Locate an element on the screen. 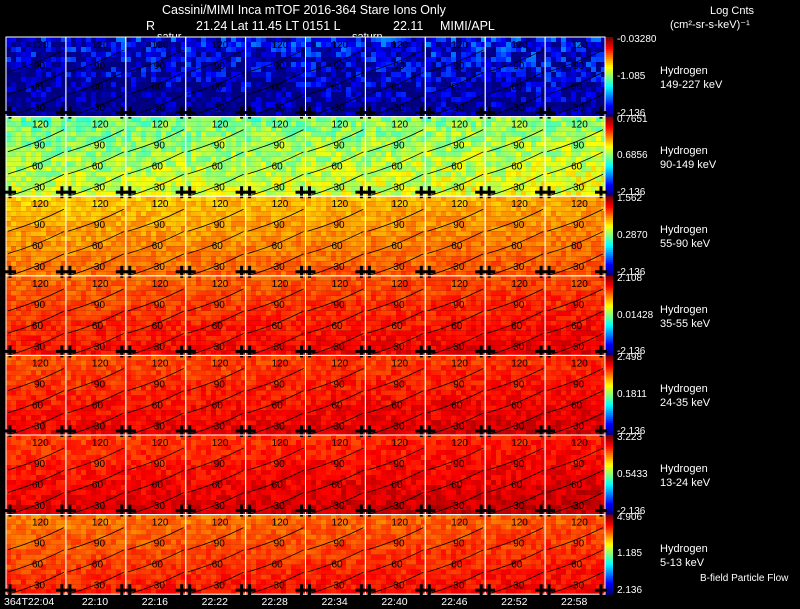 Image resolution: width=800 pixels, height=609 pixels. colorbar-max-label: 0.7651 is located at coordinates (632, 119).